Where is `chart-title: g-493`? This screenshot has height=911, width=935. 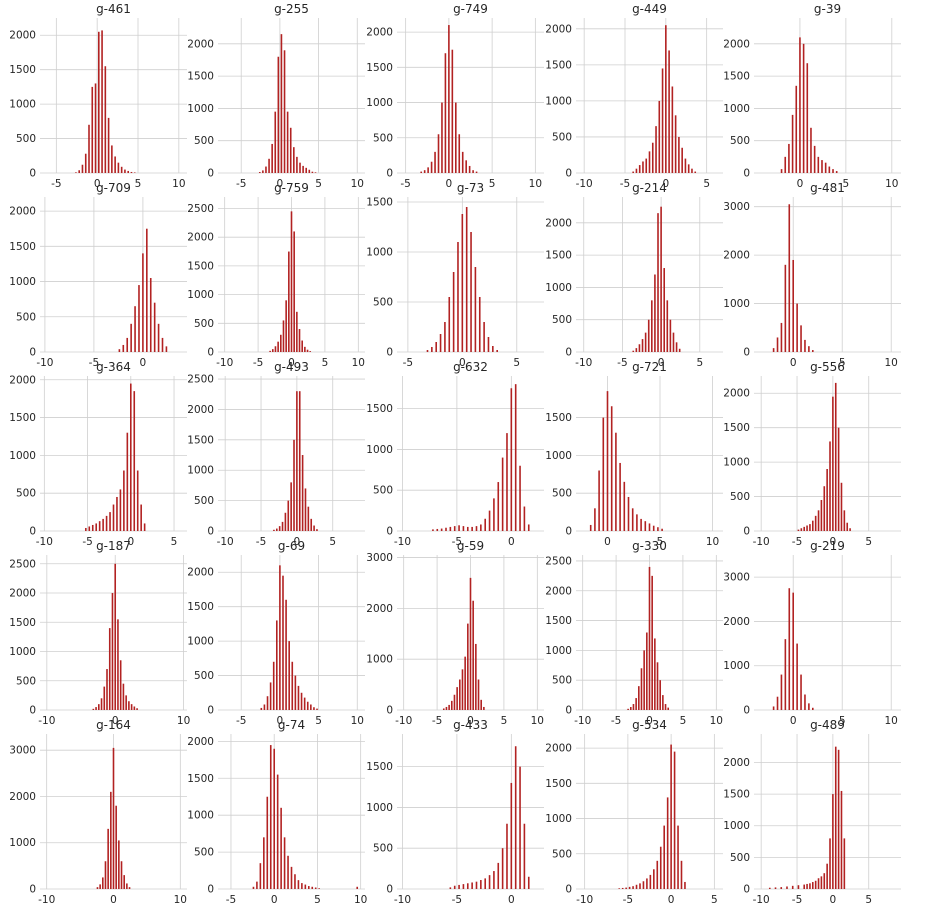
chart-title: g-493 is located at coordinates (291, 367).